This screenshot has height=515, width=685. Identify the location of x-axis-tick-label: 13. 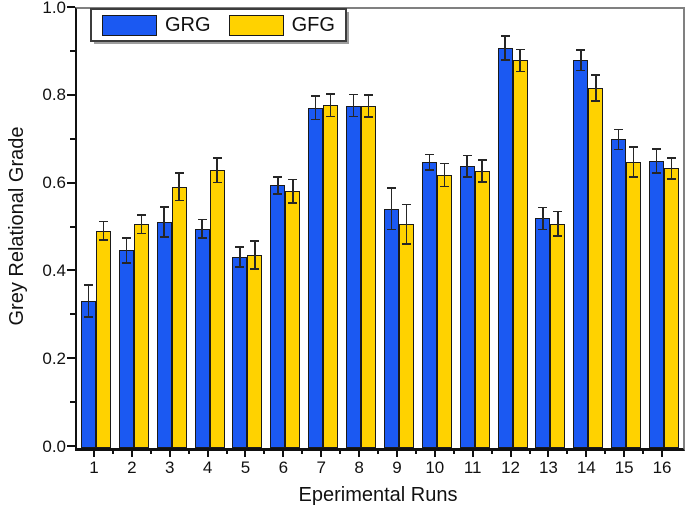
(548, 467).